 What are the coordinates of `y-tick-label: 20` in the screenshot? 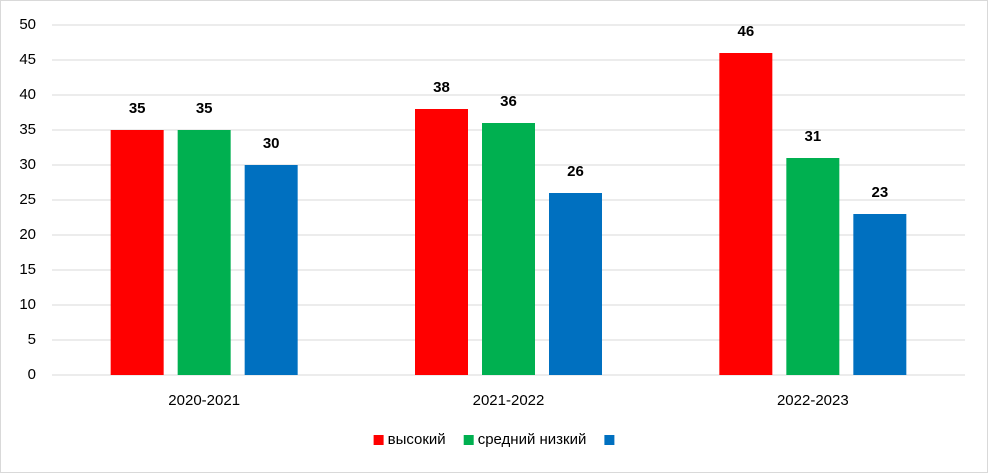 It's located at (27, 234).